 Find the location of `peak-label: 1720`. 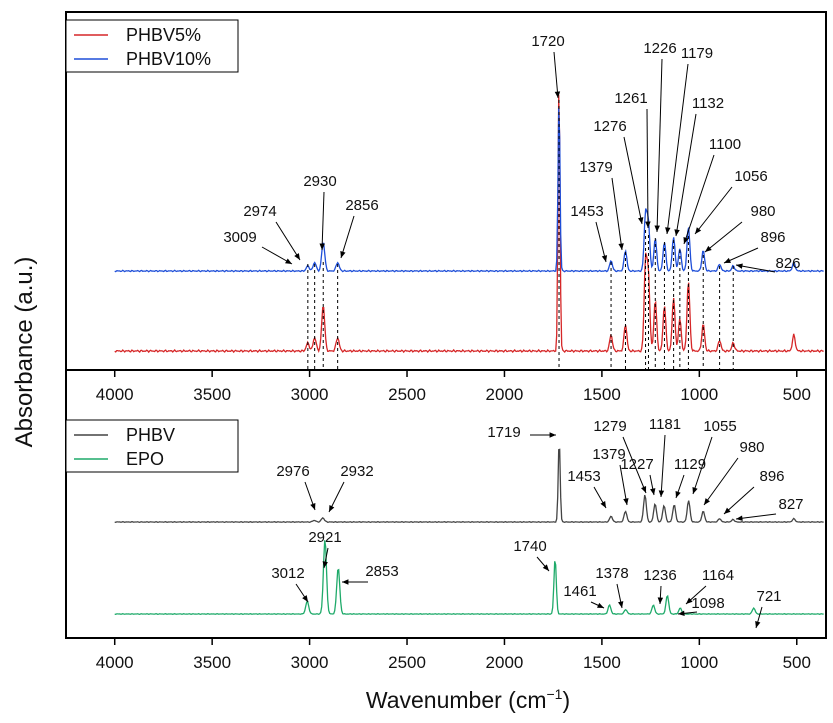

peak-label: 1720 is located at coordinates (547, 41).